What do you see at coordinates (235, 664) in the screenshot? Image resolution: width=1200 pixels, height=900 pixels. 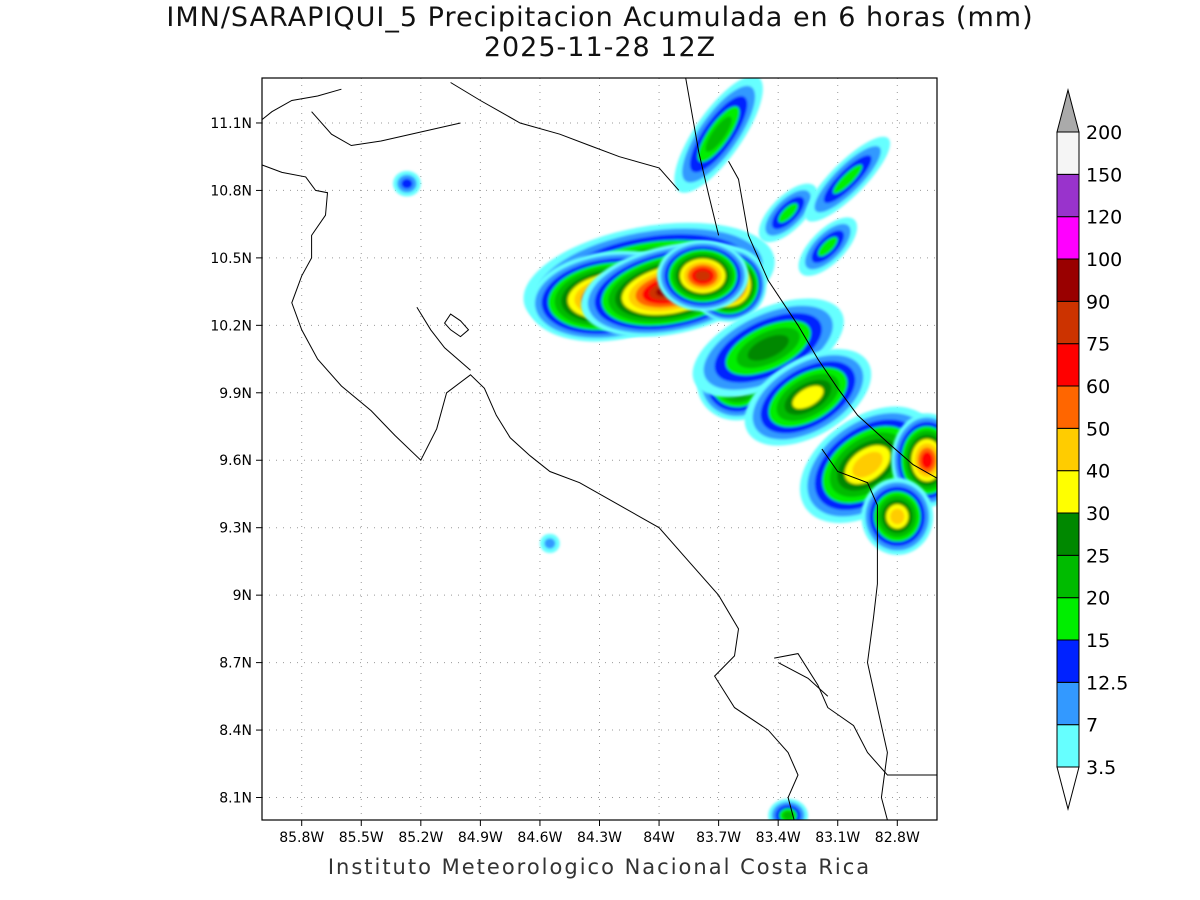 I see `y-tick-label: 8.7N` at bounding box center [235, 664].